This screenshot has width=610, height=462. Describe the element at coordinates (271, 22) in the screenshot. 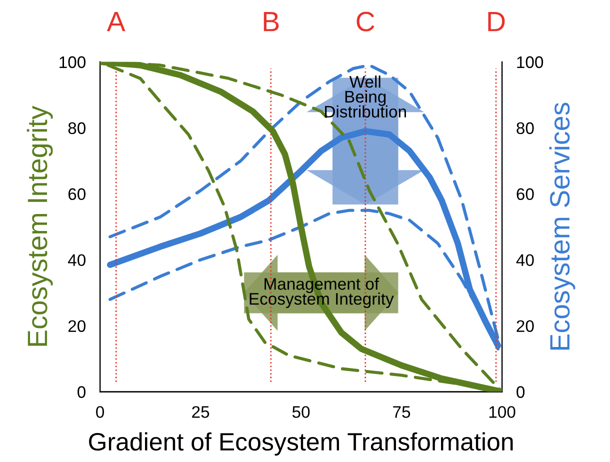

I see `ref-line-label: B` at that location.